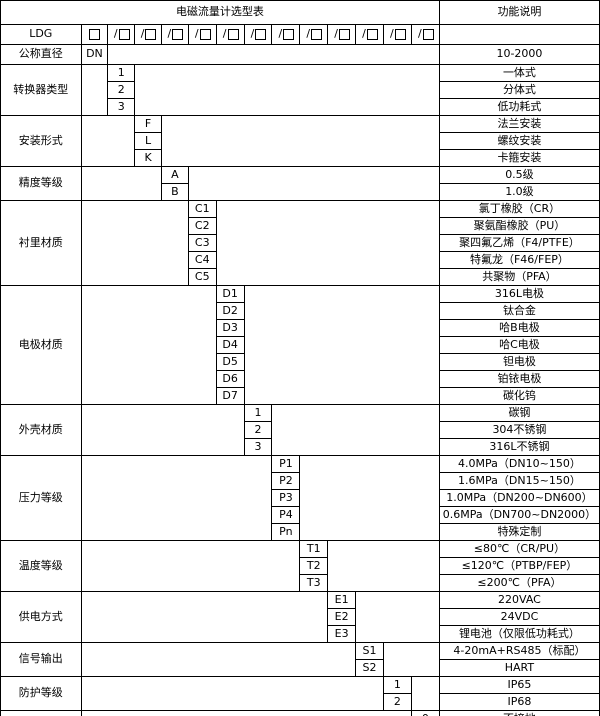  Describe the element at coordinates (519, 328) in the screenshot. I see `desc-electrode-d3: 哈B电极` at that location.